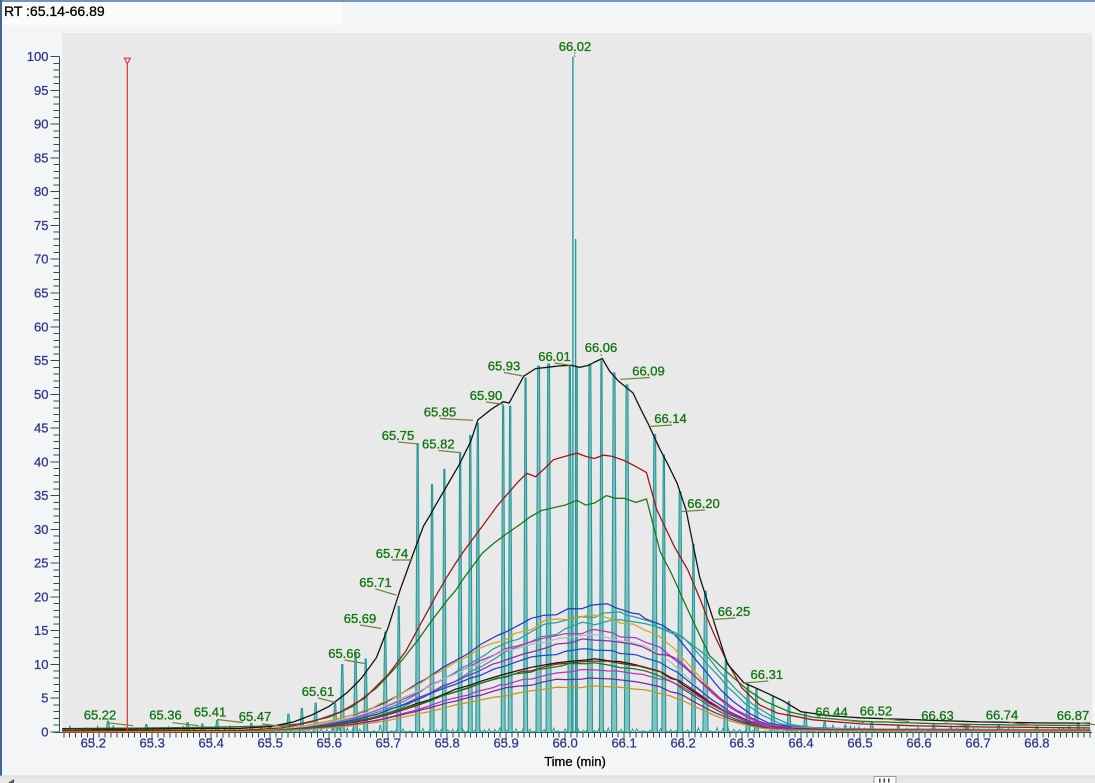 The height and width of the screenshot is (783, 1095). Describe the element at coordinates (211, 743) in the screenshot. I see `svg-text: 65.4` at that location.